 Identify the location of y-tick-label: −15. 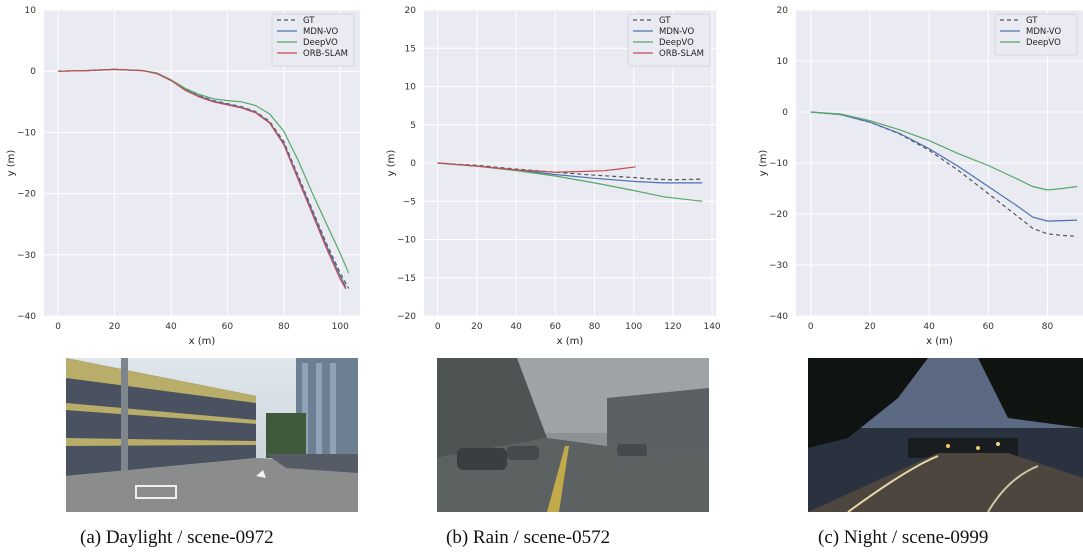
(406, 279).